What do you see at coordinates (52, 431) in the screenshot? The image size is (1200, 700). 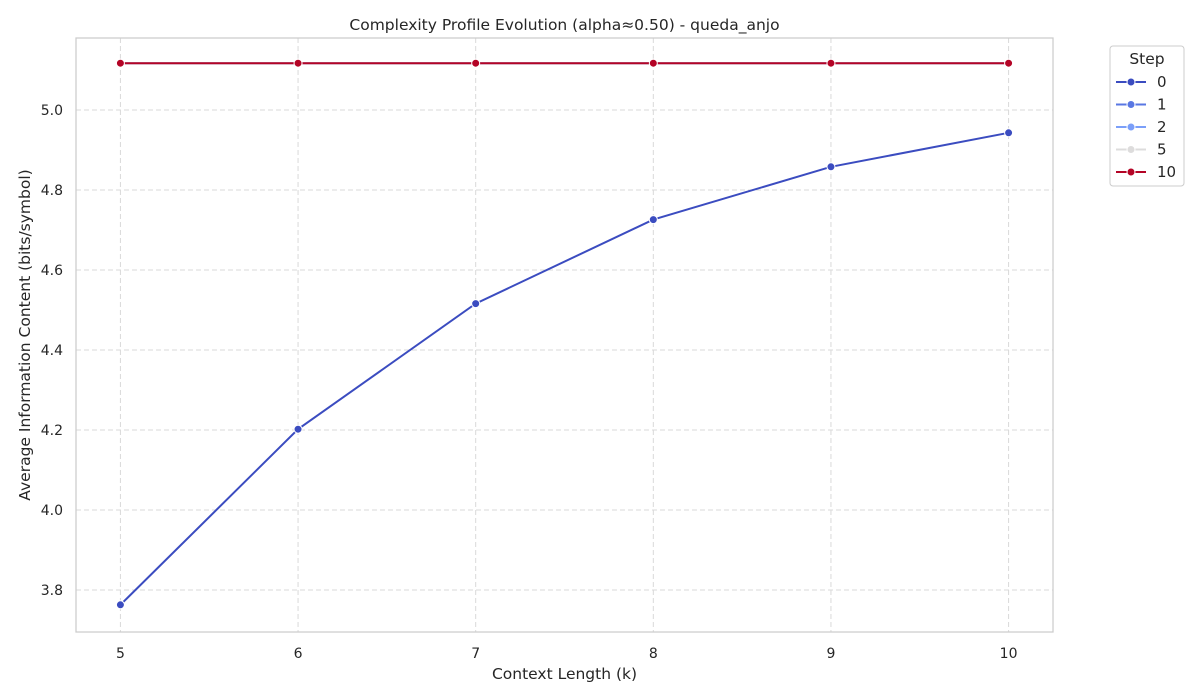 I see `y-tick-label: 4.2` at bounding box center [52, 431].